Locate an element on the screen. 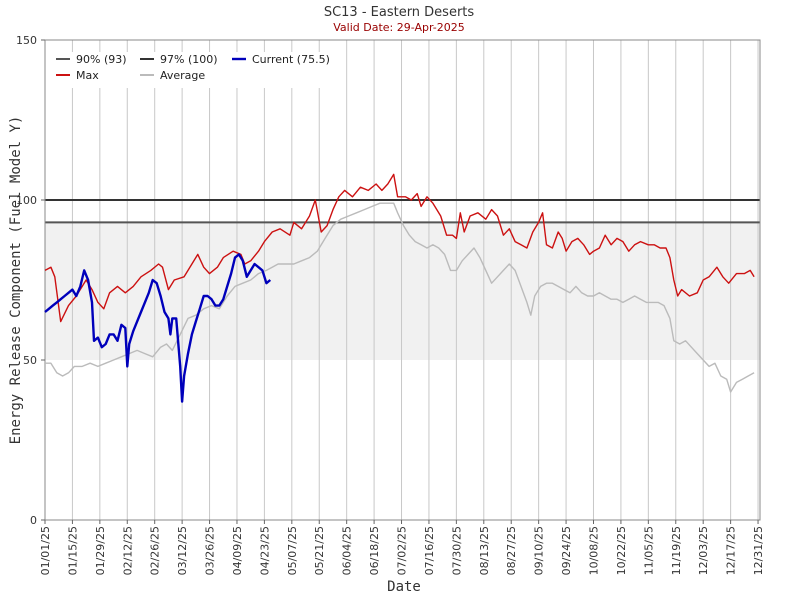 The height and width of the screenshot is (600, 800). x-tick-label: 04/09/25 is located at coordinates (237, 550).